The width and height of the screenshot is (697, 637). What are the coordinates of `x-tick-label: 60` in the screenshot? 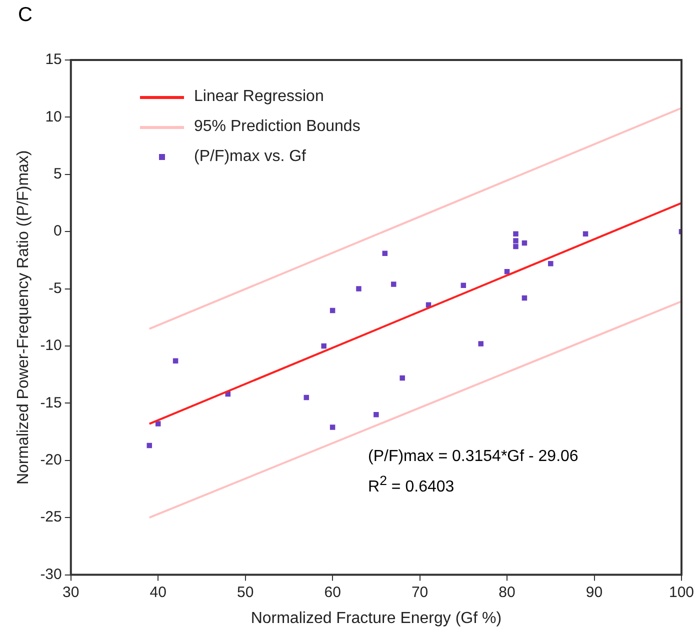 It's located at (332, 592).